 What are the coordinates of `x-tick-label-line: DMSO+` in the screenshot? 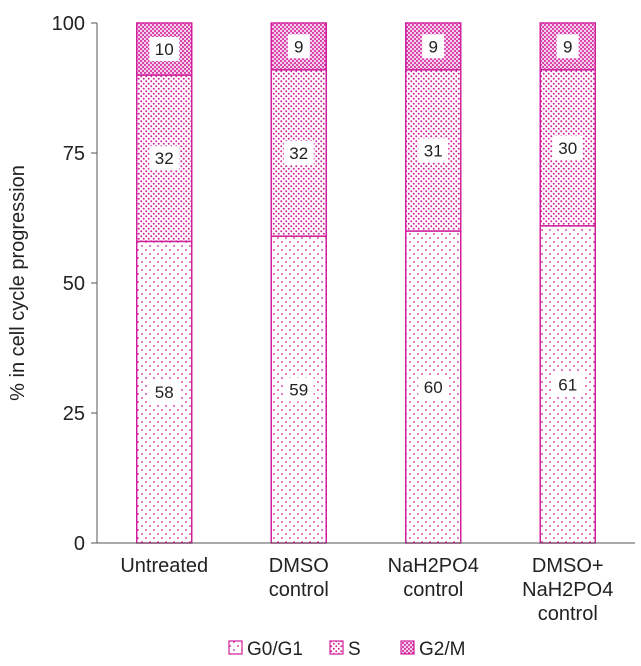 It's located at (568, 566).